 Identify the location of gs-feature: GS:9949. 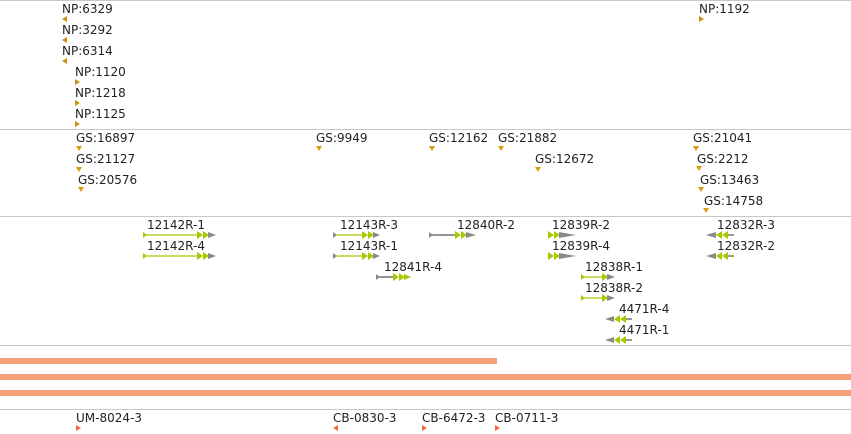
(342, 141).